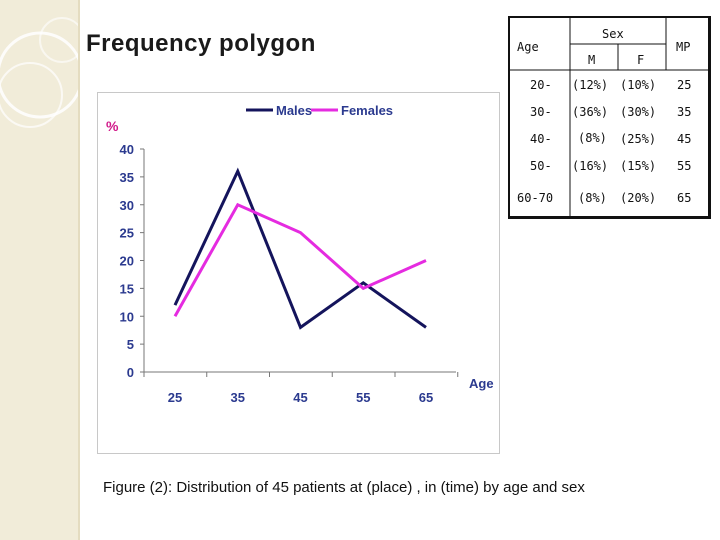 The width and height of the screenshot is (720, 540). I want to click on decorative-circles, so click(39, 72).